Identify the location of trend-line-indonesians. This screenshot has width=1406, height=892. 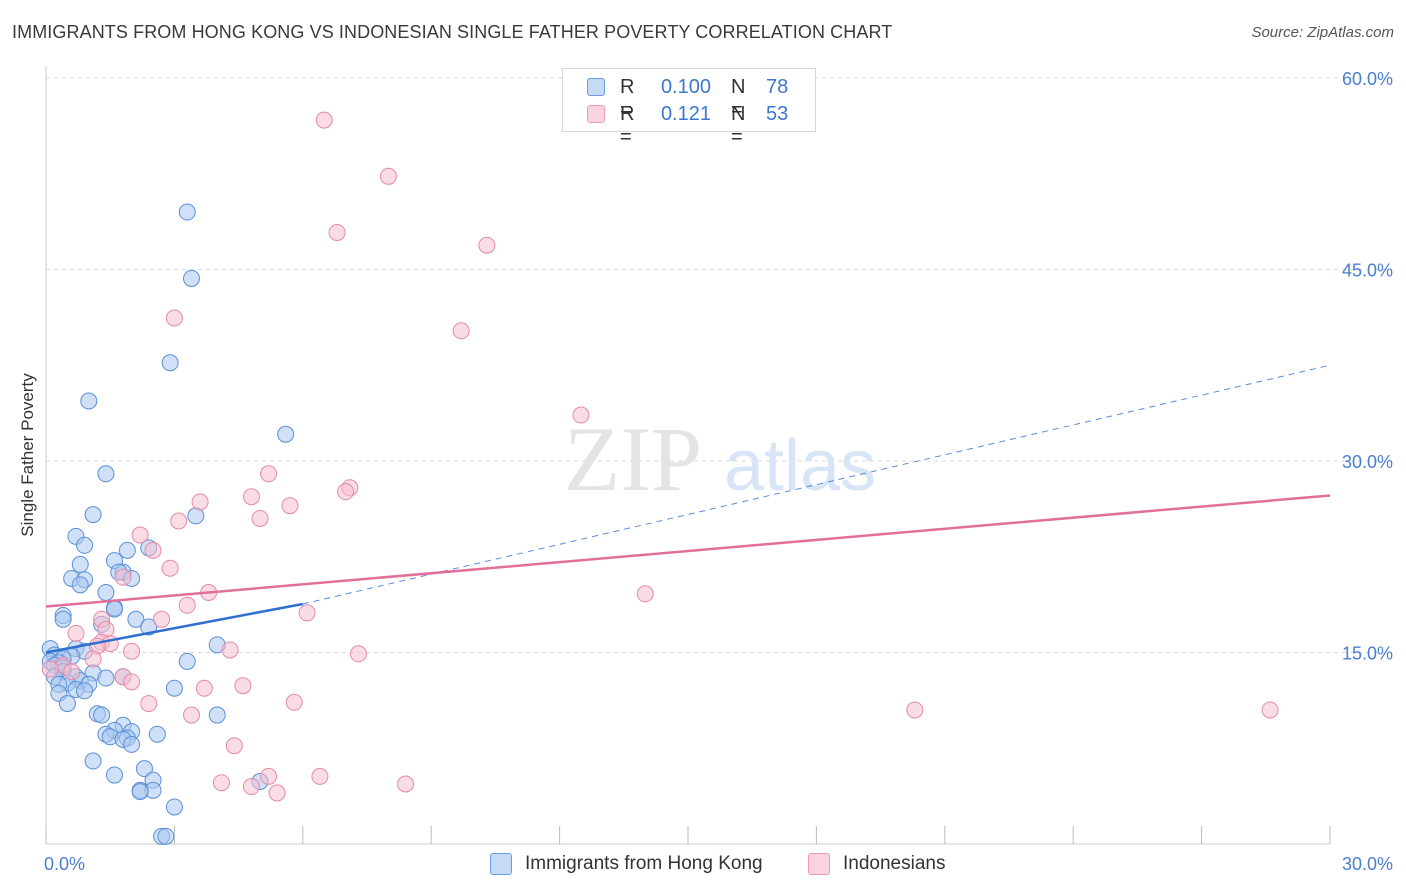
(688, 551).